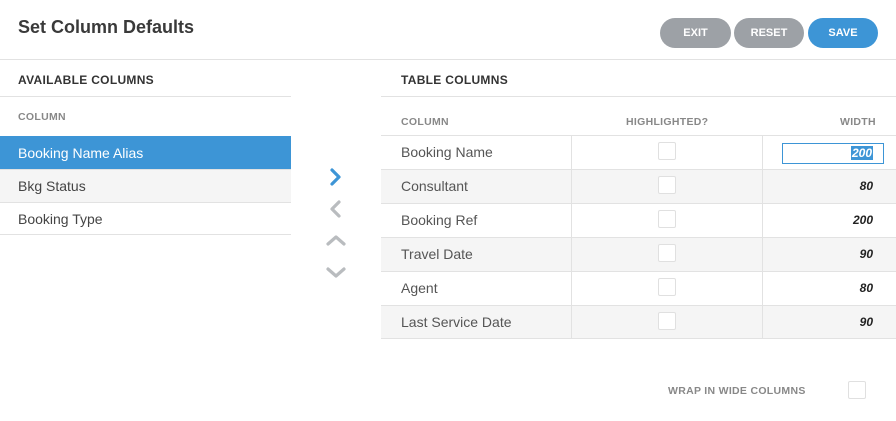  What do you see at coordinates (455, 80) in the screenshot?
I see `table-columns-title: TABLE COLUMNS` at bounding box center [455, 80].